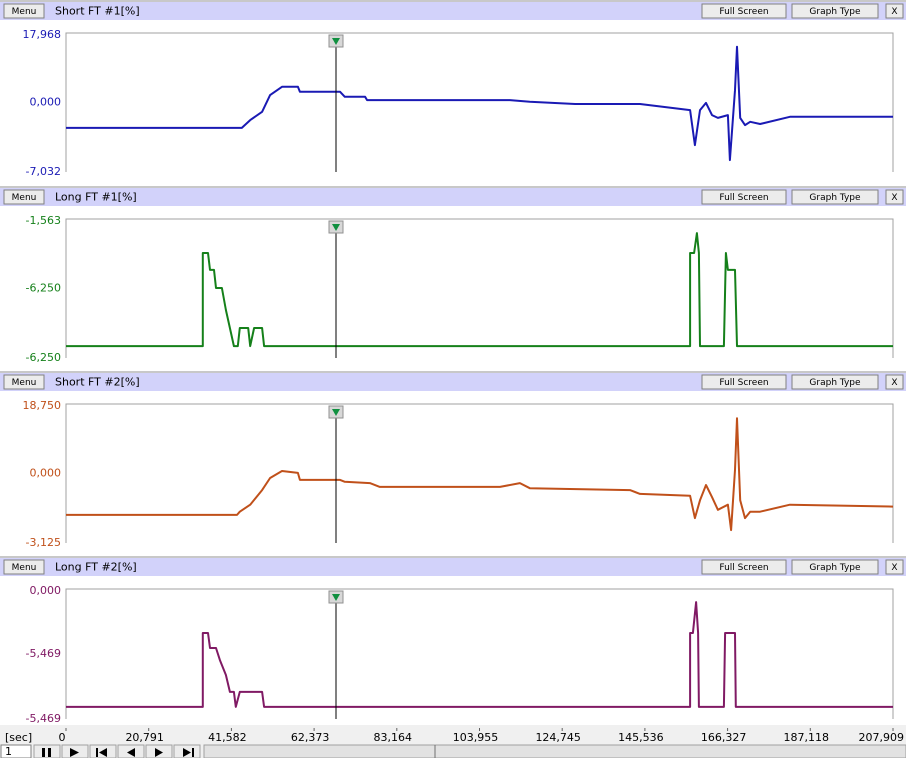 Image resolution: width=906 pixels, height=758 pixels. I want to click on x-tick-label: 83,164, so click(393, 737).